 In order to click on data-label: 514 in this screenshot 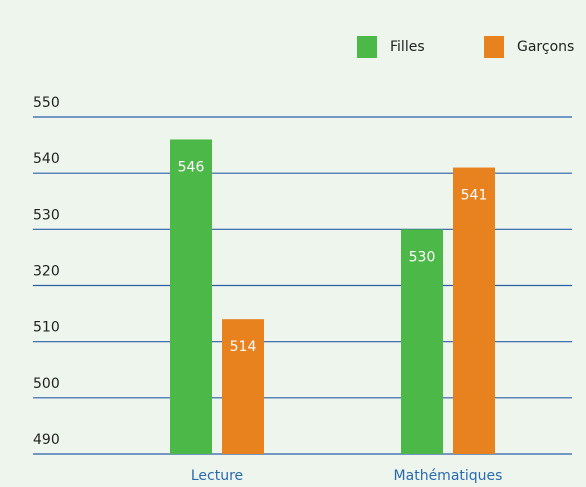, I will do `click(243, 347)`.